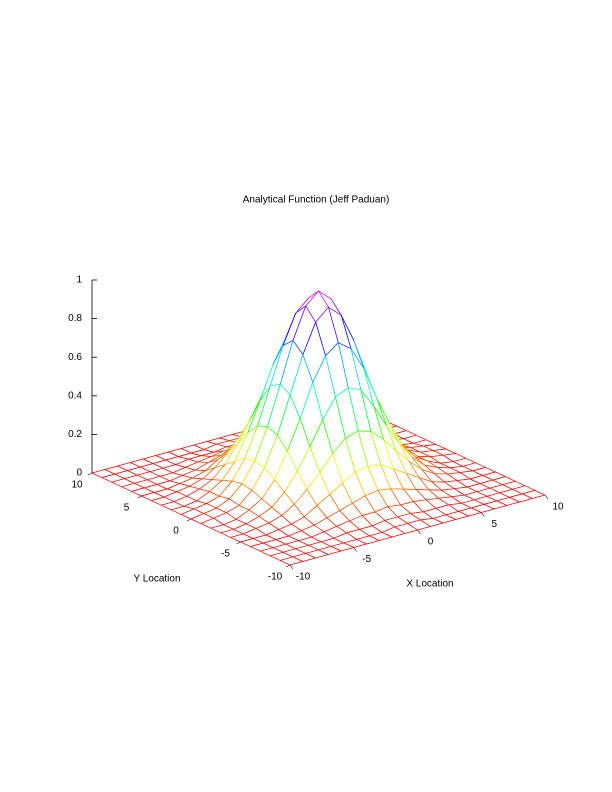  I want to click on z-tick-label: 0.6, so click(75, 357).